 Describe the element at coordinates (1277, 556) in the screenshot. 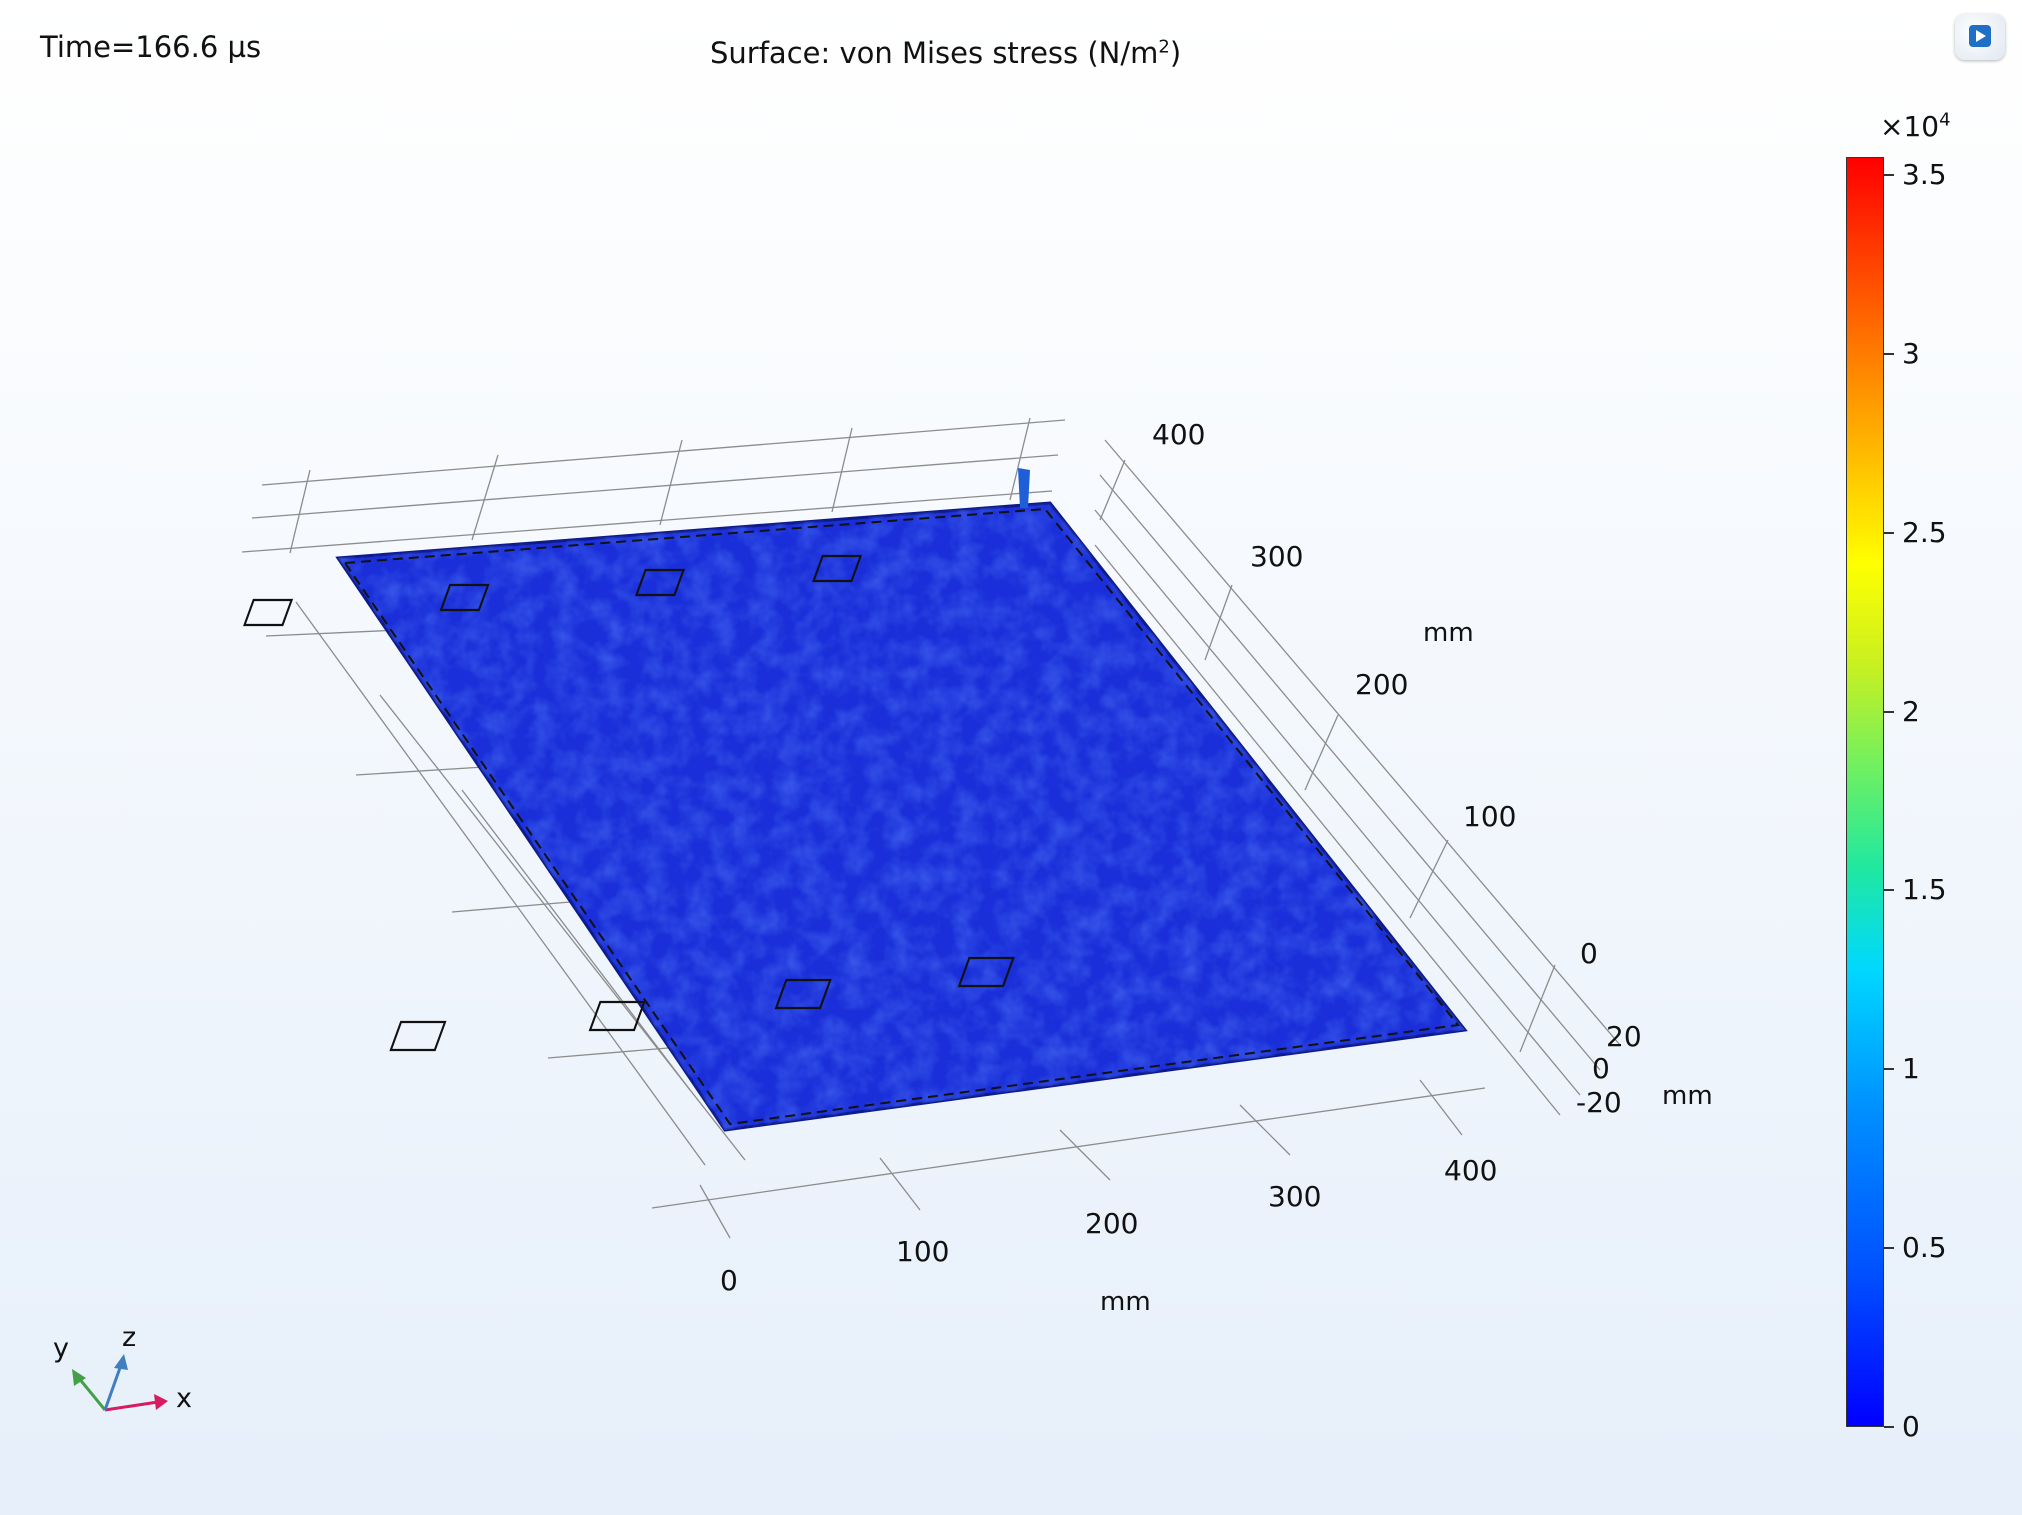

I see `y-tick-label: 300` at that location.